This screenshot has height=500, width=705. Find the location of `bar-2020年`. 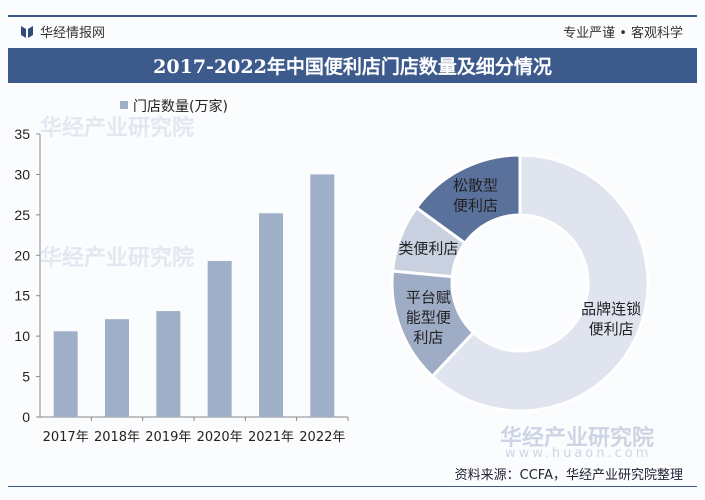

bar-2020年 is located at coordinates (219, 338).